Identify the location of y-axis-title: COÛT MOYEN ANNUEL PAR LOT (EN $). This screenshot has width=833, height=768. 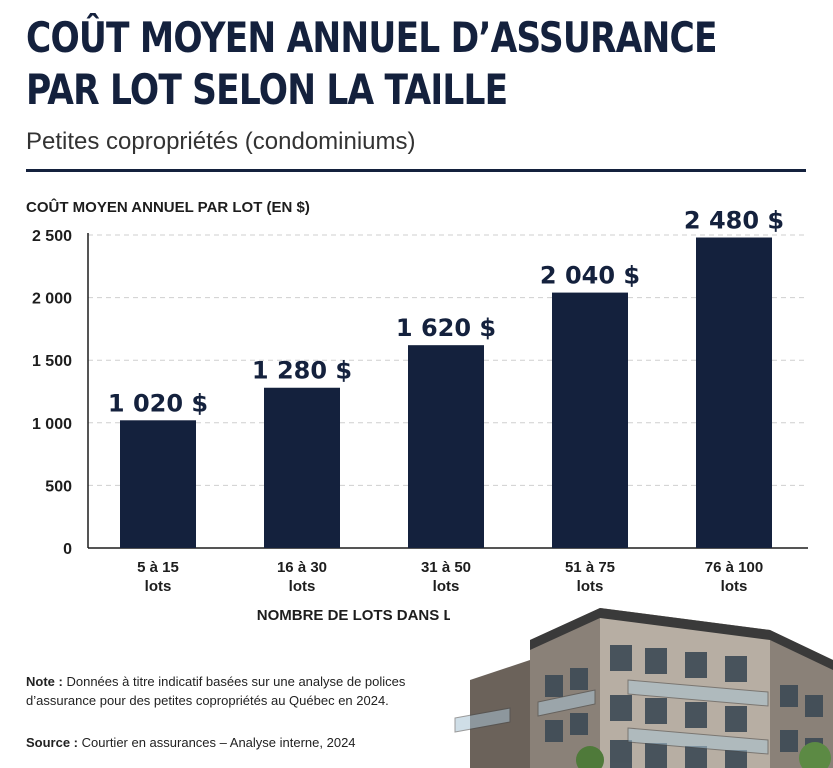
(168, 207).